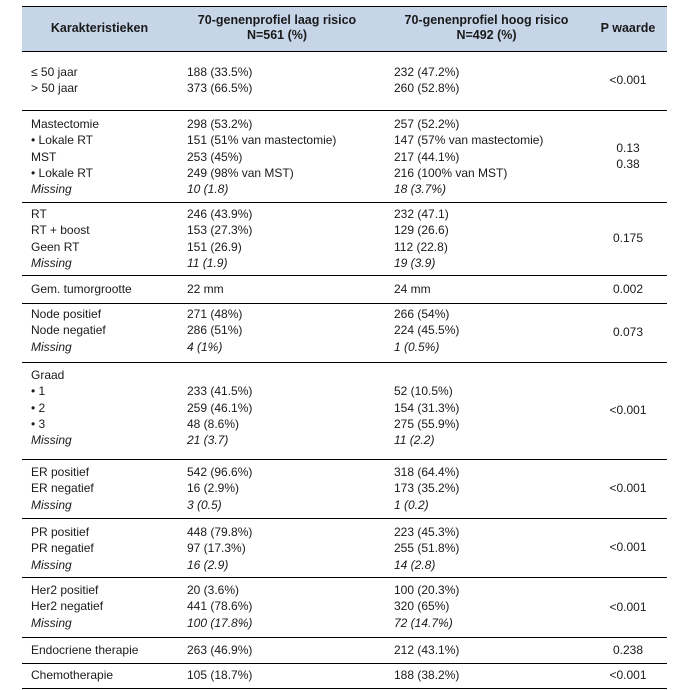 The image size is (680, 690). What do you see at coordinates (204, 504) in the screenshot?
I see `laag-risico-value: 3 (0.5)` at bounding box center [204, 504].